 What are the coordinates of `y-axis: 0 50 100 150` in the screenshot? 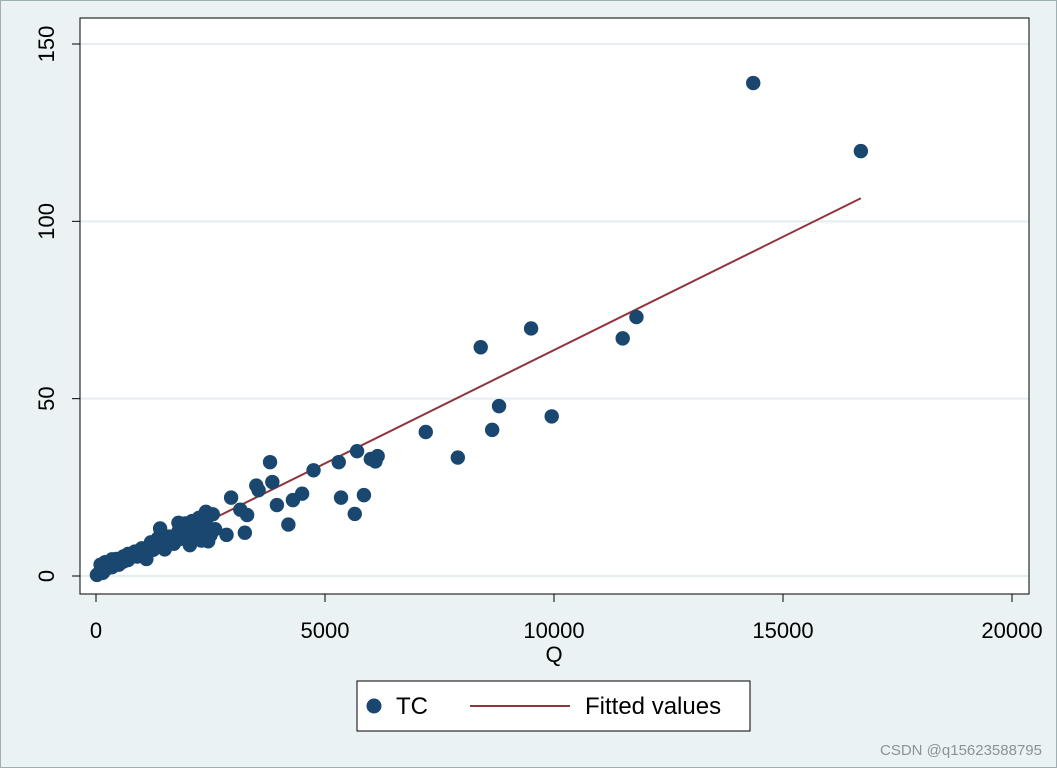 It's located at (57, 304).